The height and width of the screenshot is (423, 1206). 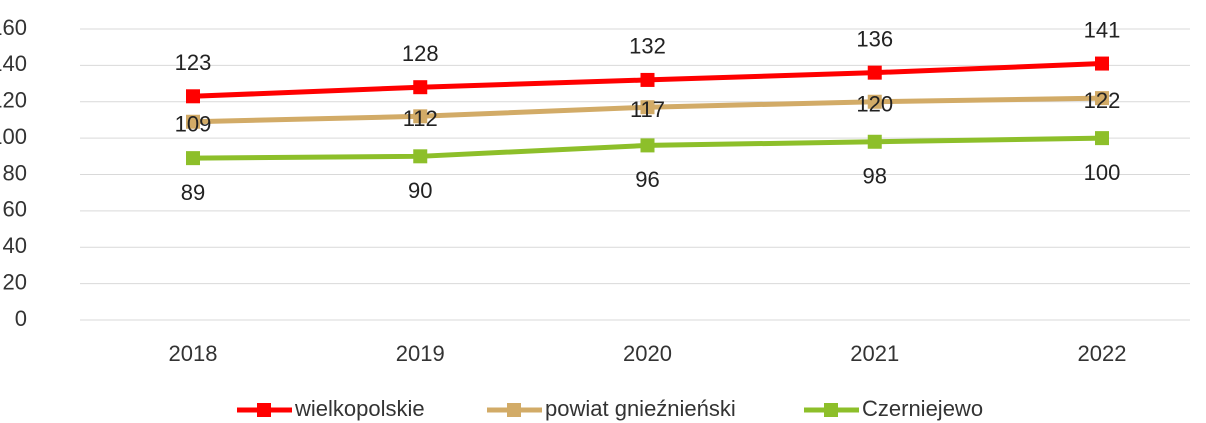 I want to click on data-label: 109, so click(x=193, y=124).